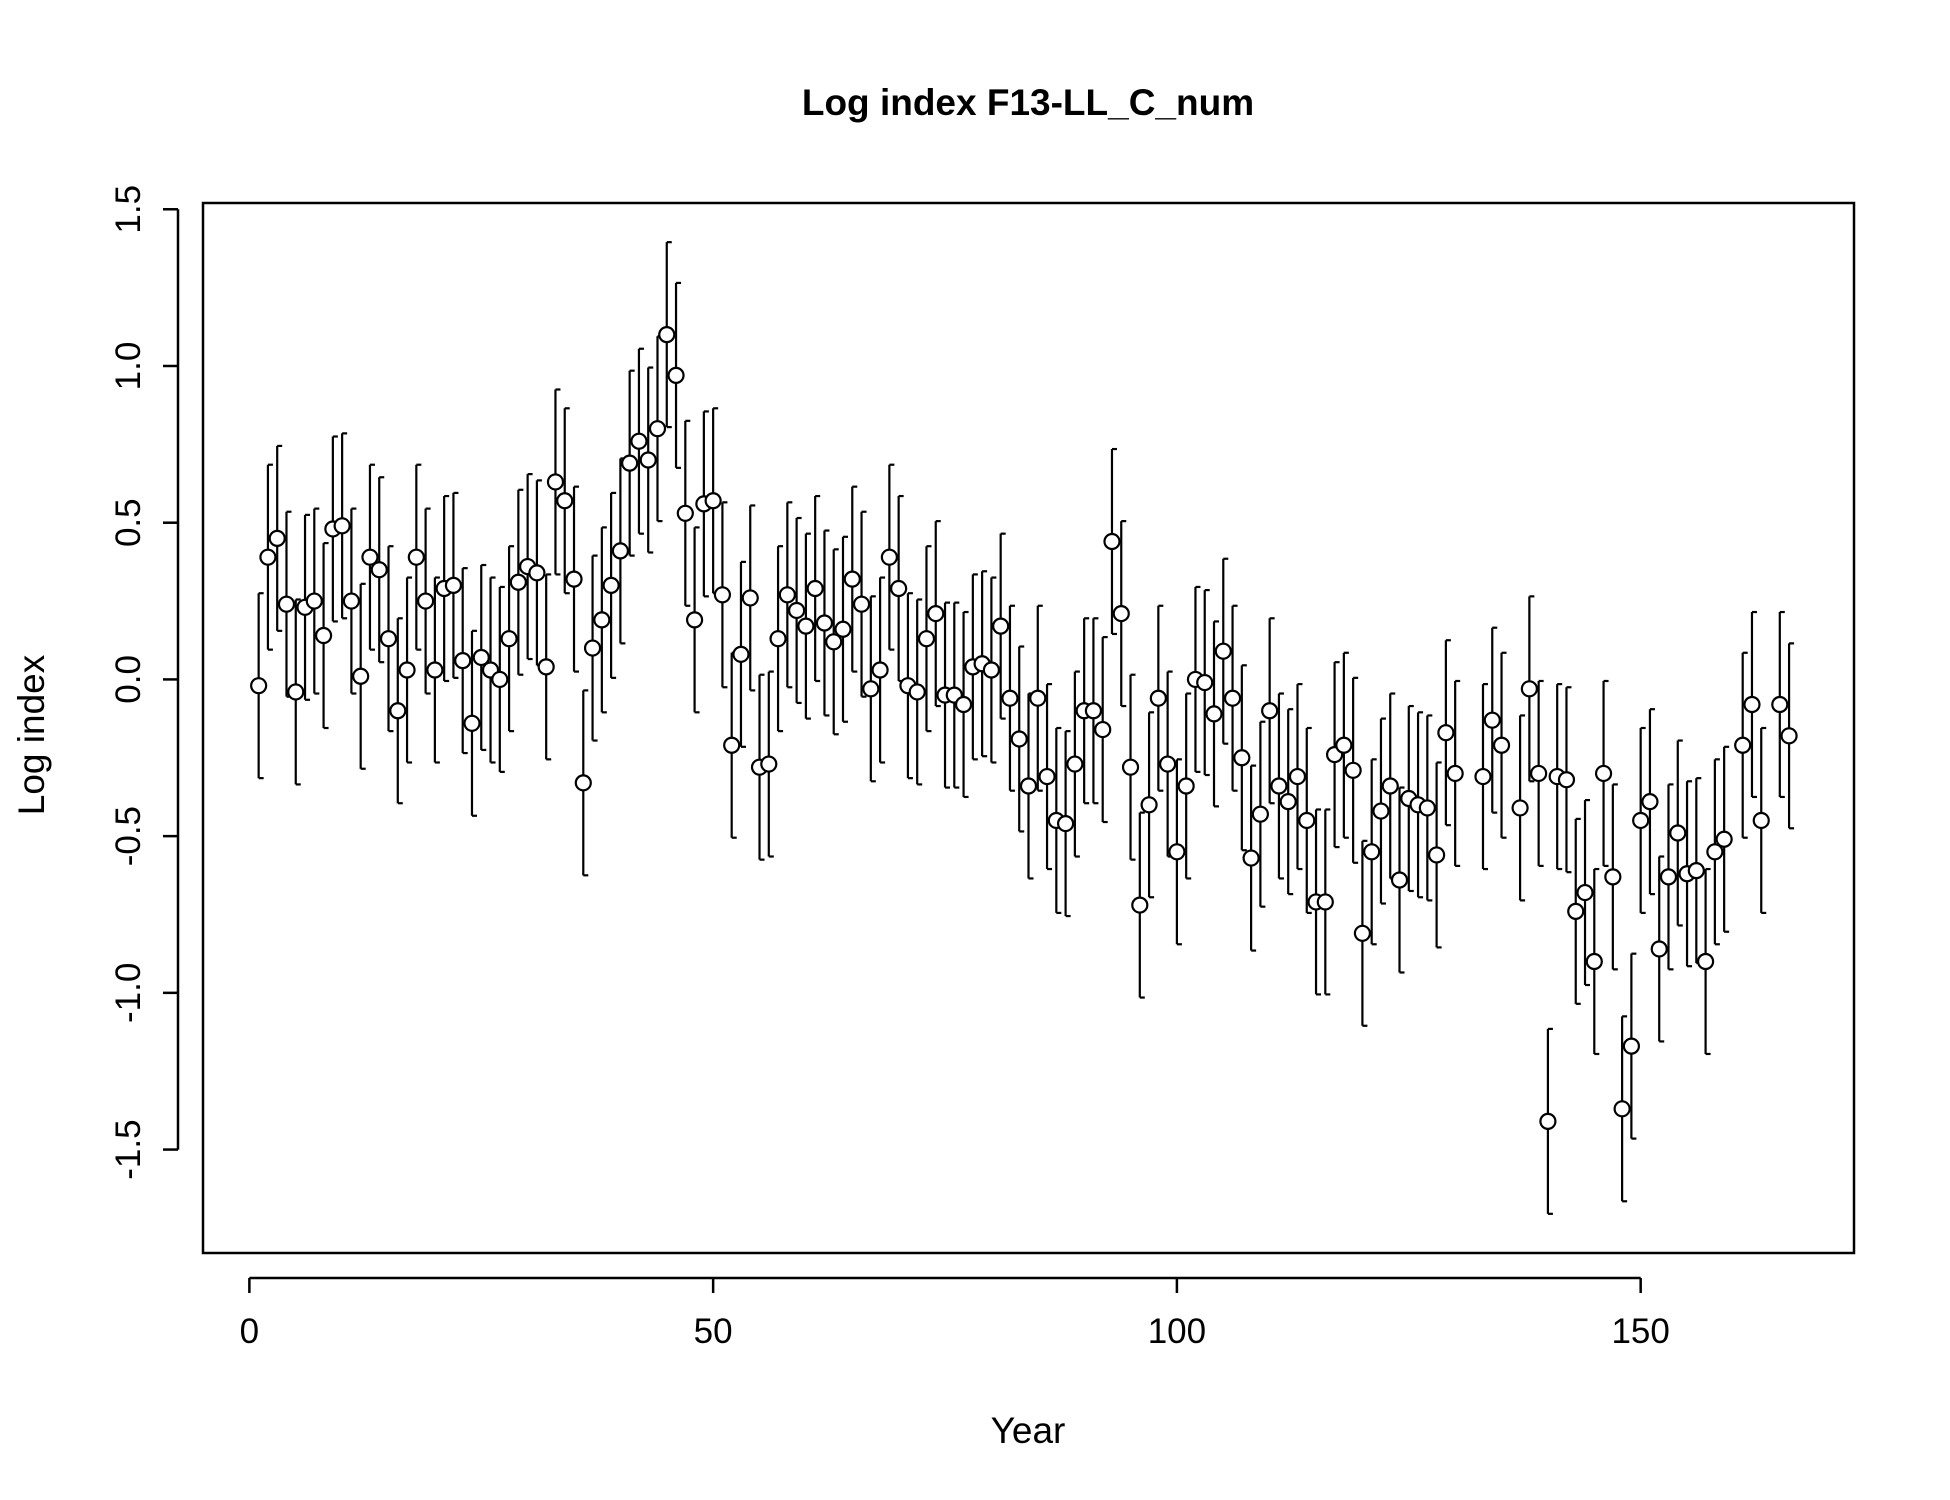 Image resolution: width=1950 pixels, height=1500 pixels. What do you see at coordinates (128, 1149) in the screenshot?
I see `y-tick-label: -1.5` at bounding box center [128, 1149].